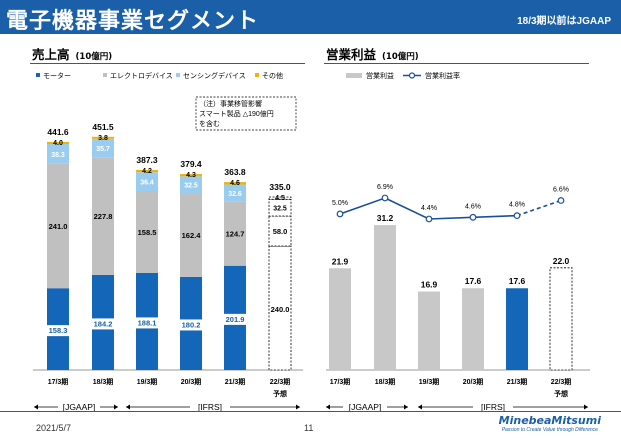 The width and height of the screenshot is (621, 438). I want to click on sales-value-label: 58.0, so click(280, 231).